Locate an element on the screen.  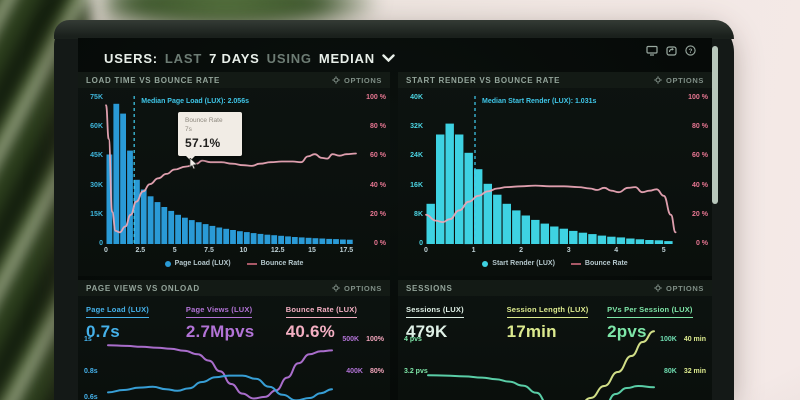
start-render-chart is located at coordinates (551, 170).